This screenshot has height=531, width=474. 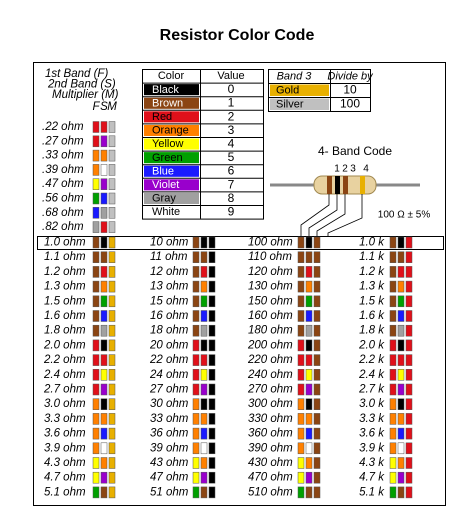 What do you see at coordinates (270, 243) in the screenshot?
I see `resistance-label: 100 ohm` at bounding box center [270, 243].